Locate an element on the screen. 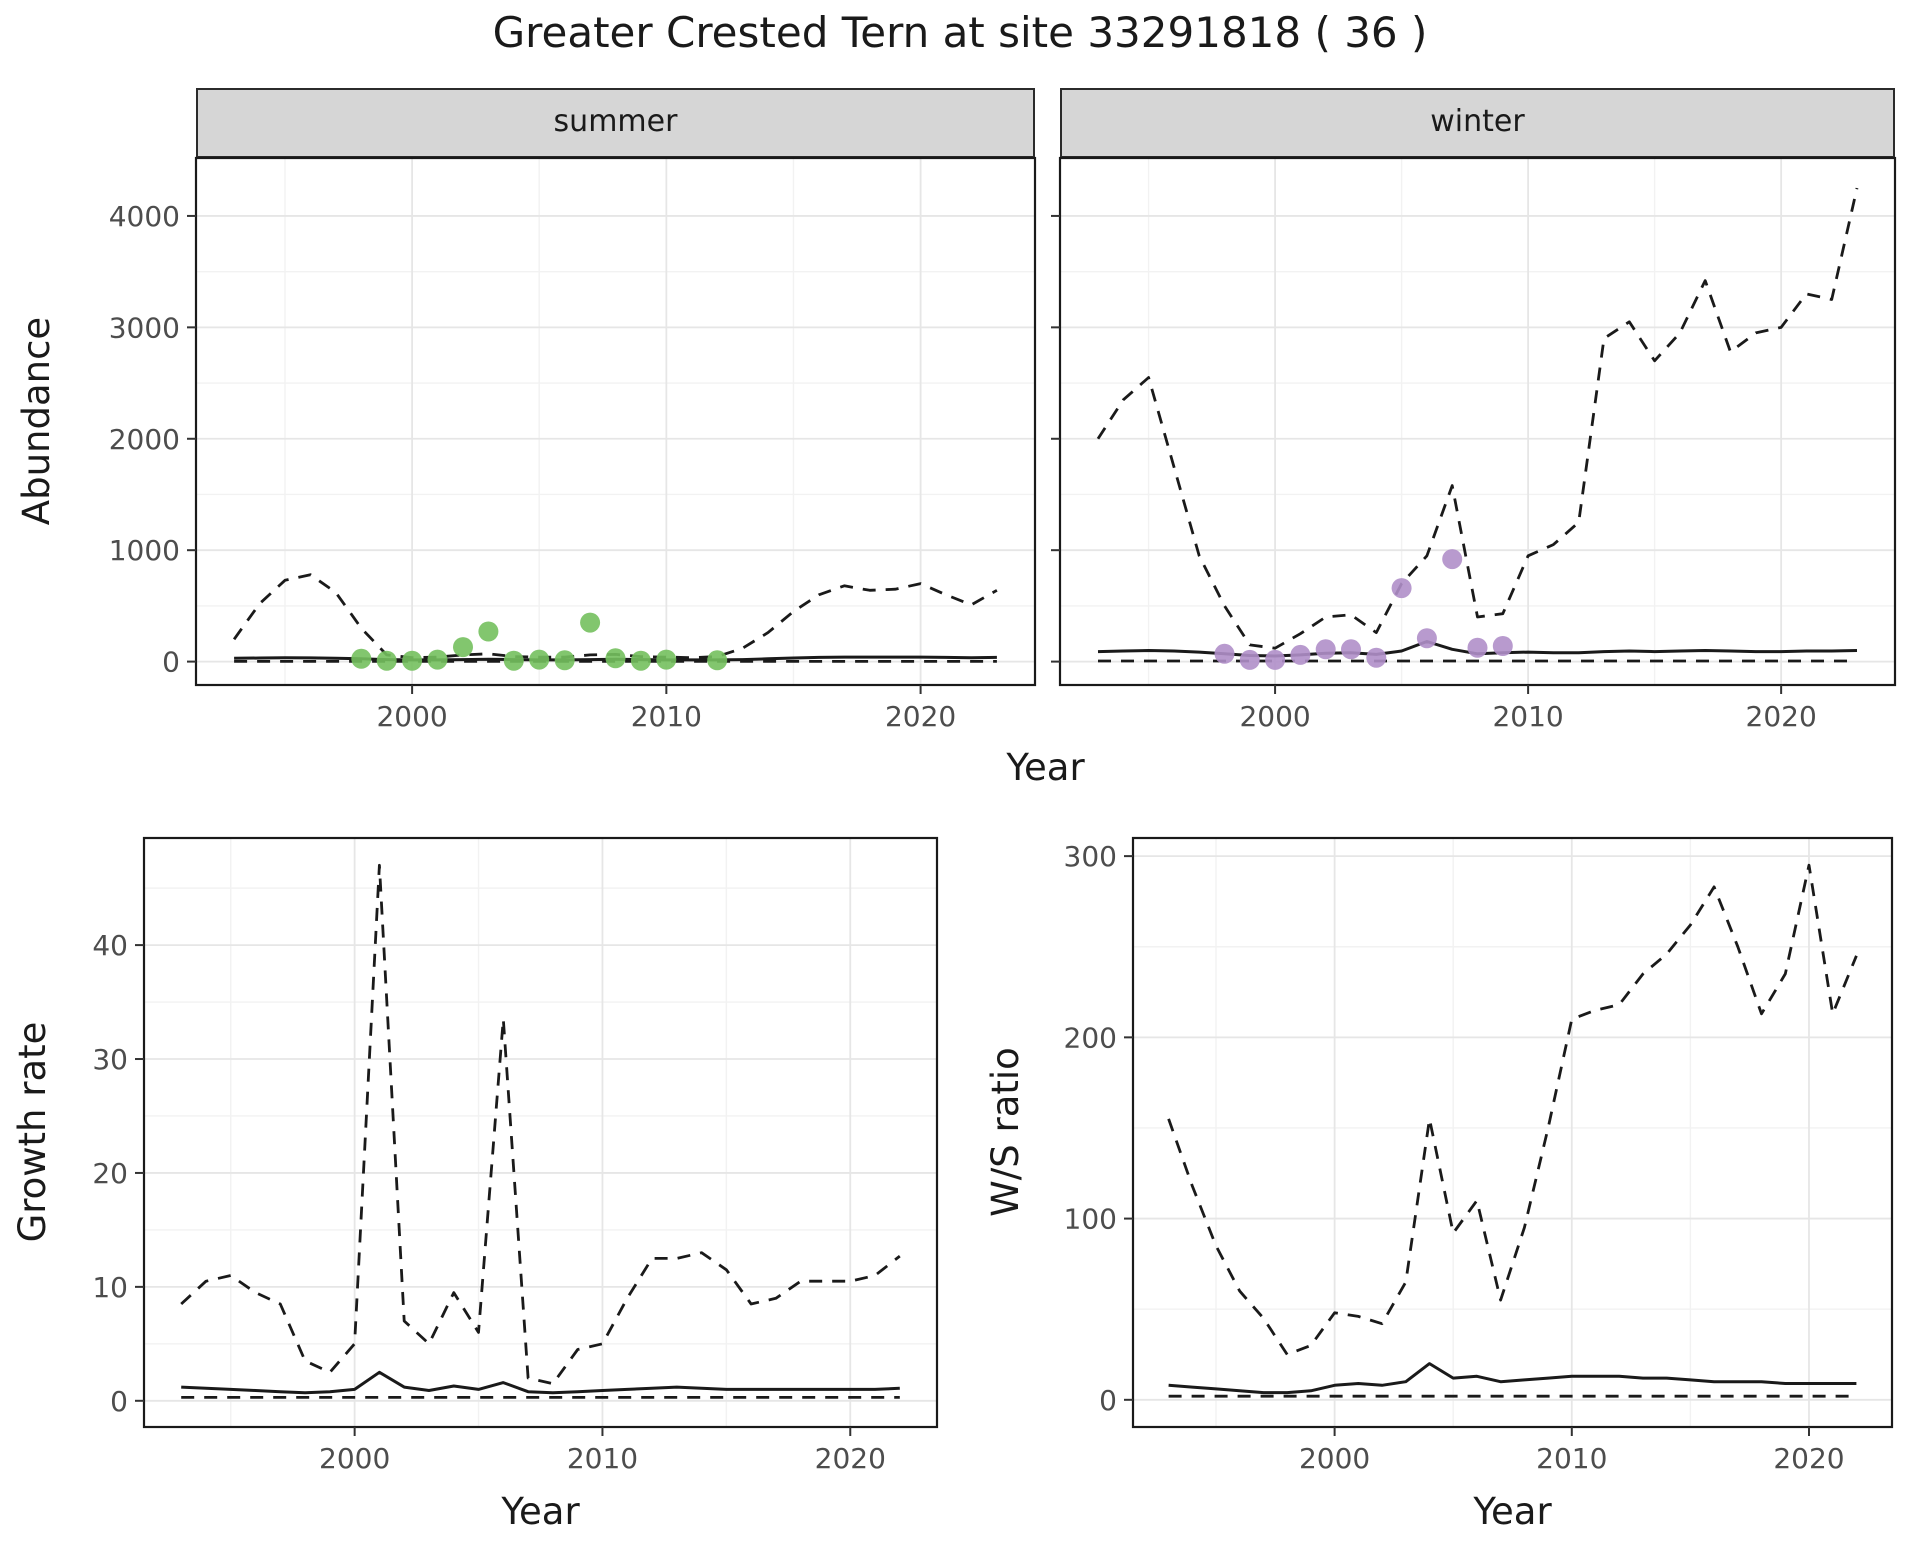 The width and height of the screenshot is (1920, 1560). x-axis-title-year-ratio: Year is located at coordinates (1512, 1511).